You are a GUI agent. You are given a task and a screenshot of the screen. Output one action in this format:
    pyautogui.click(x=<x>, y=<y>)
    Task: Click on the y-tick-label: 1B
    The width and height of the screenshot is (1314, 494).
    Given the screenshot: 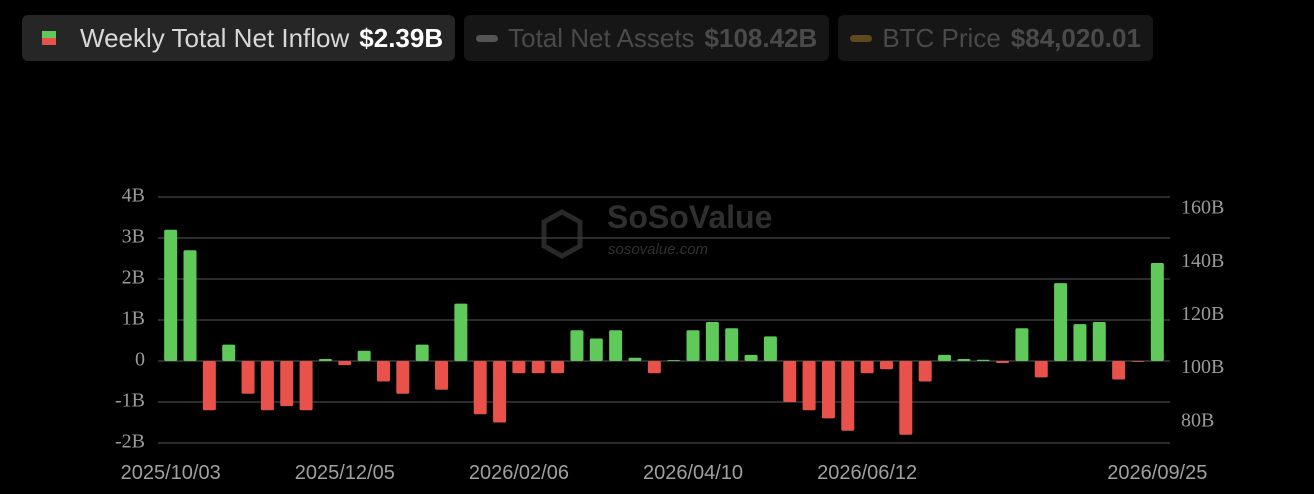 What is the action you would take?
    pyautogui.click(x=133, y=319)
    